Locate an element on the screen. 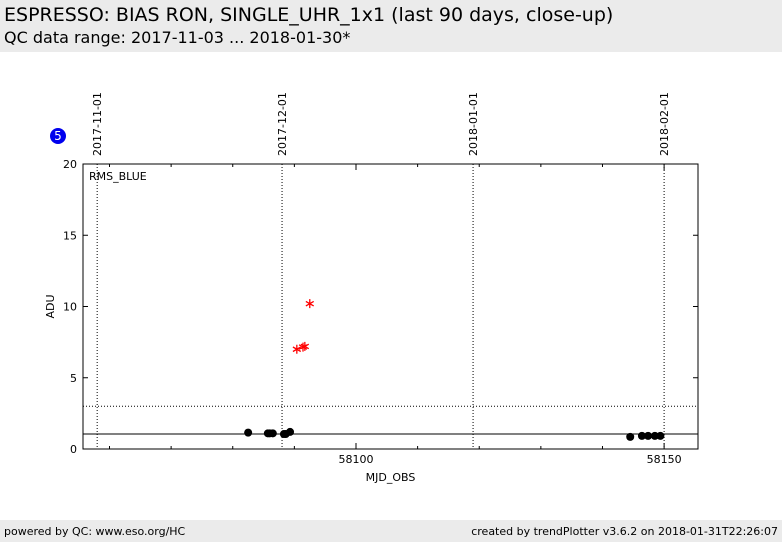 The height and width of the screenshot is (542, 782). footer-left: powered by QC: www.eso.org/HC is located at coordinates (95, 531).